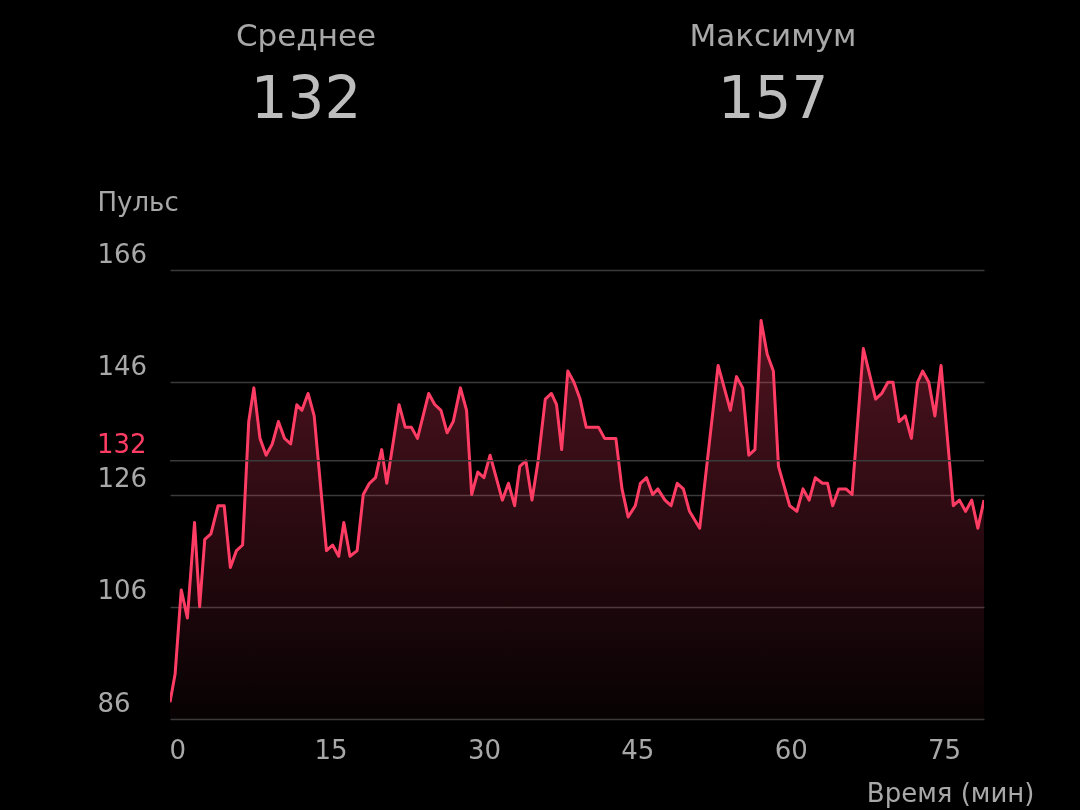 The image size is (1080, 810). I want to click on x-tick-label: 45, so click(638, 749).